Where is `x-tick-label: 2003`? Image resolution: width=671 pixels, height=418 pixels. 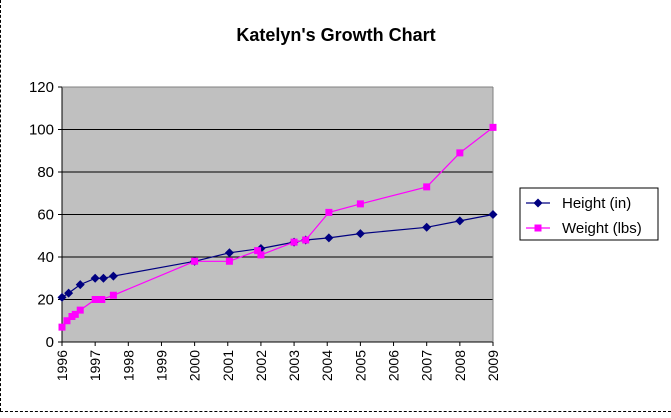 x-tick-label: 2003 is located at coordinates (294, 365).